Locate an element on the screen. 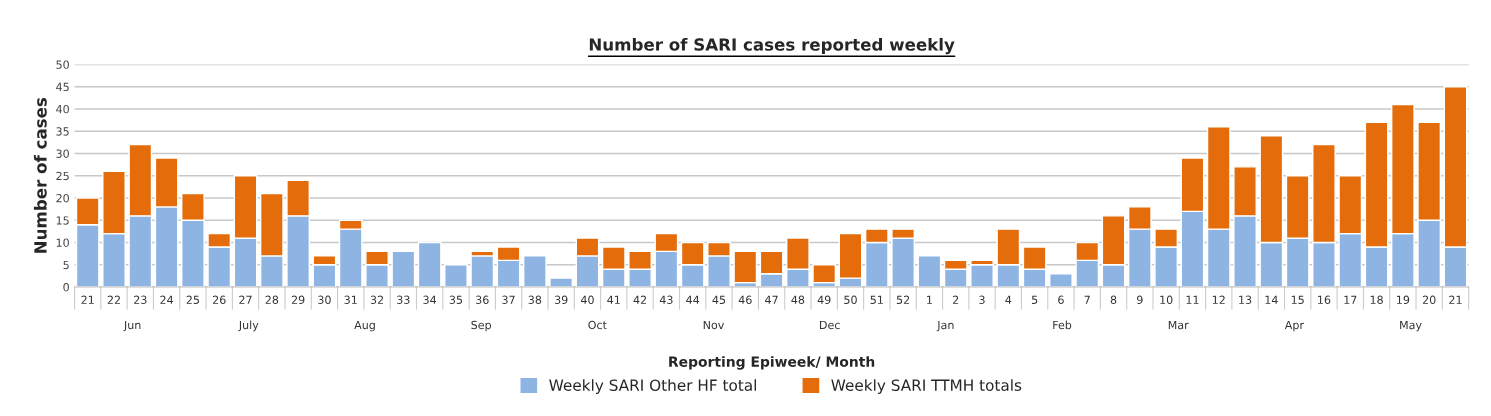 Image resolution: width=1491 pixels, height=416 pixels. x-tick-label: 5 is located at coordinates (1034, 299).